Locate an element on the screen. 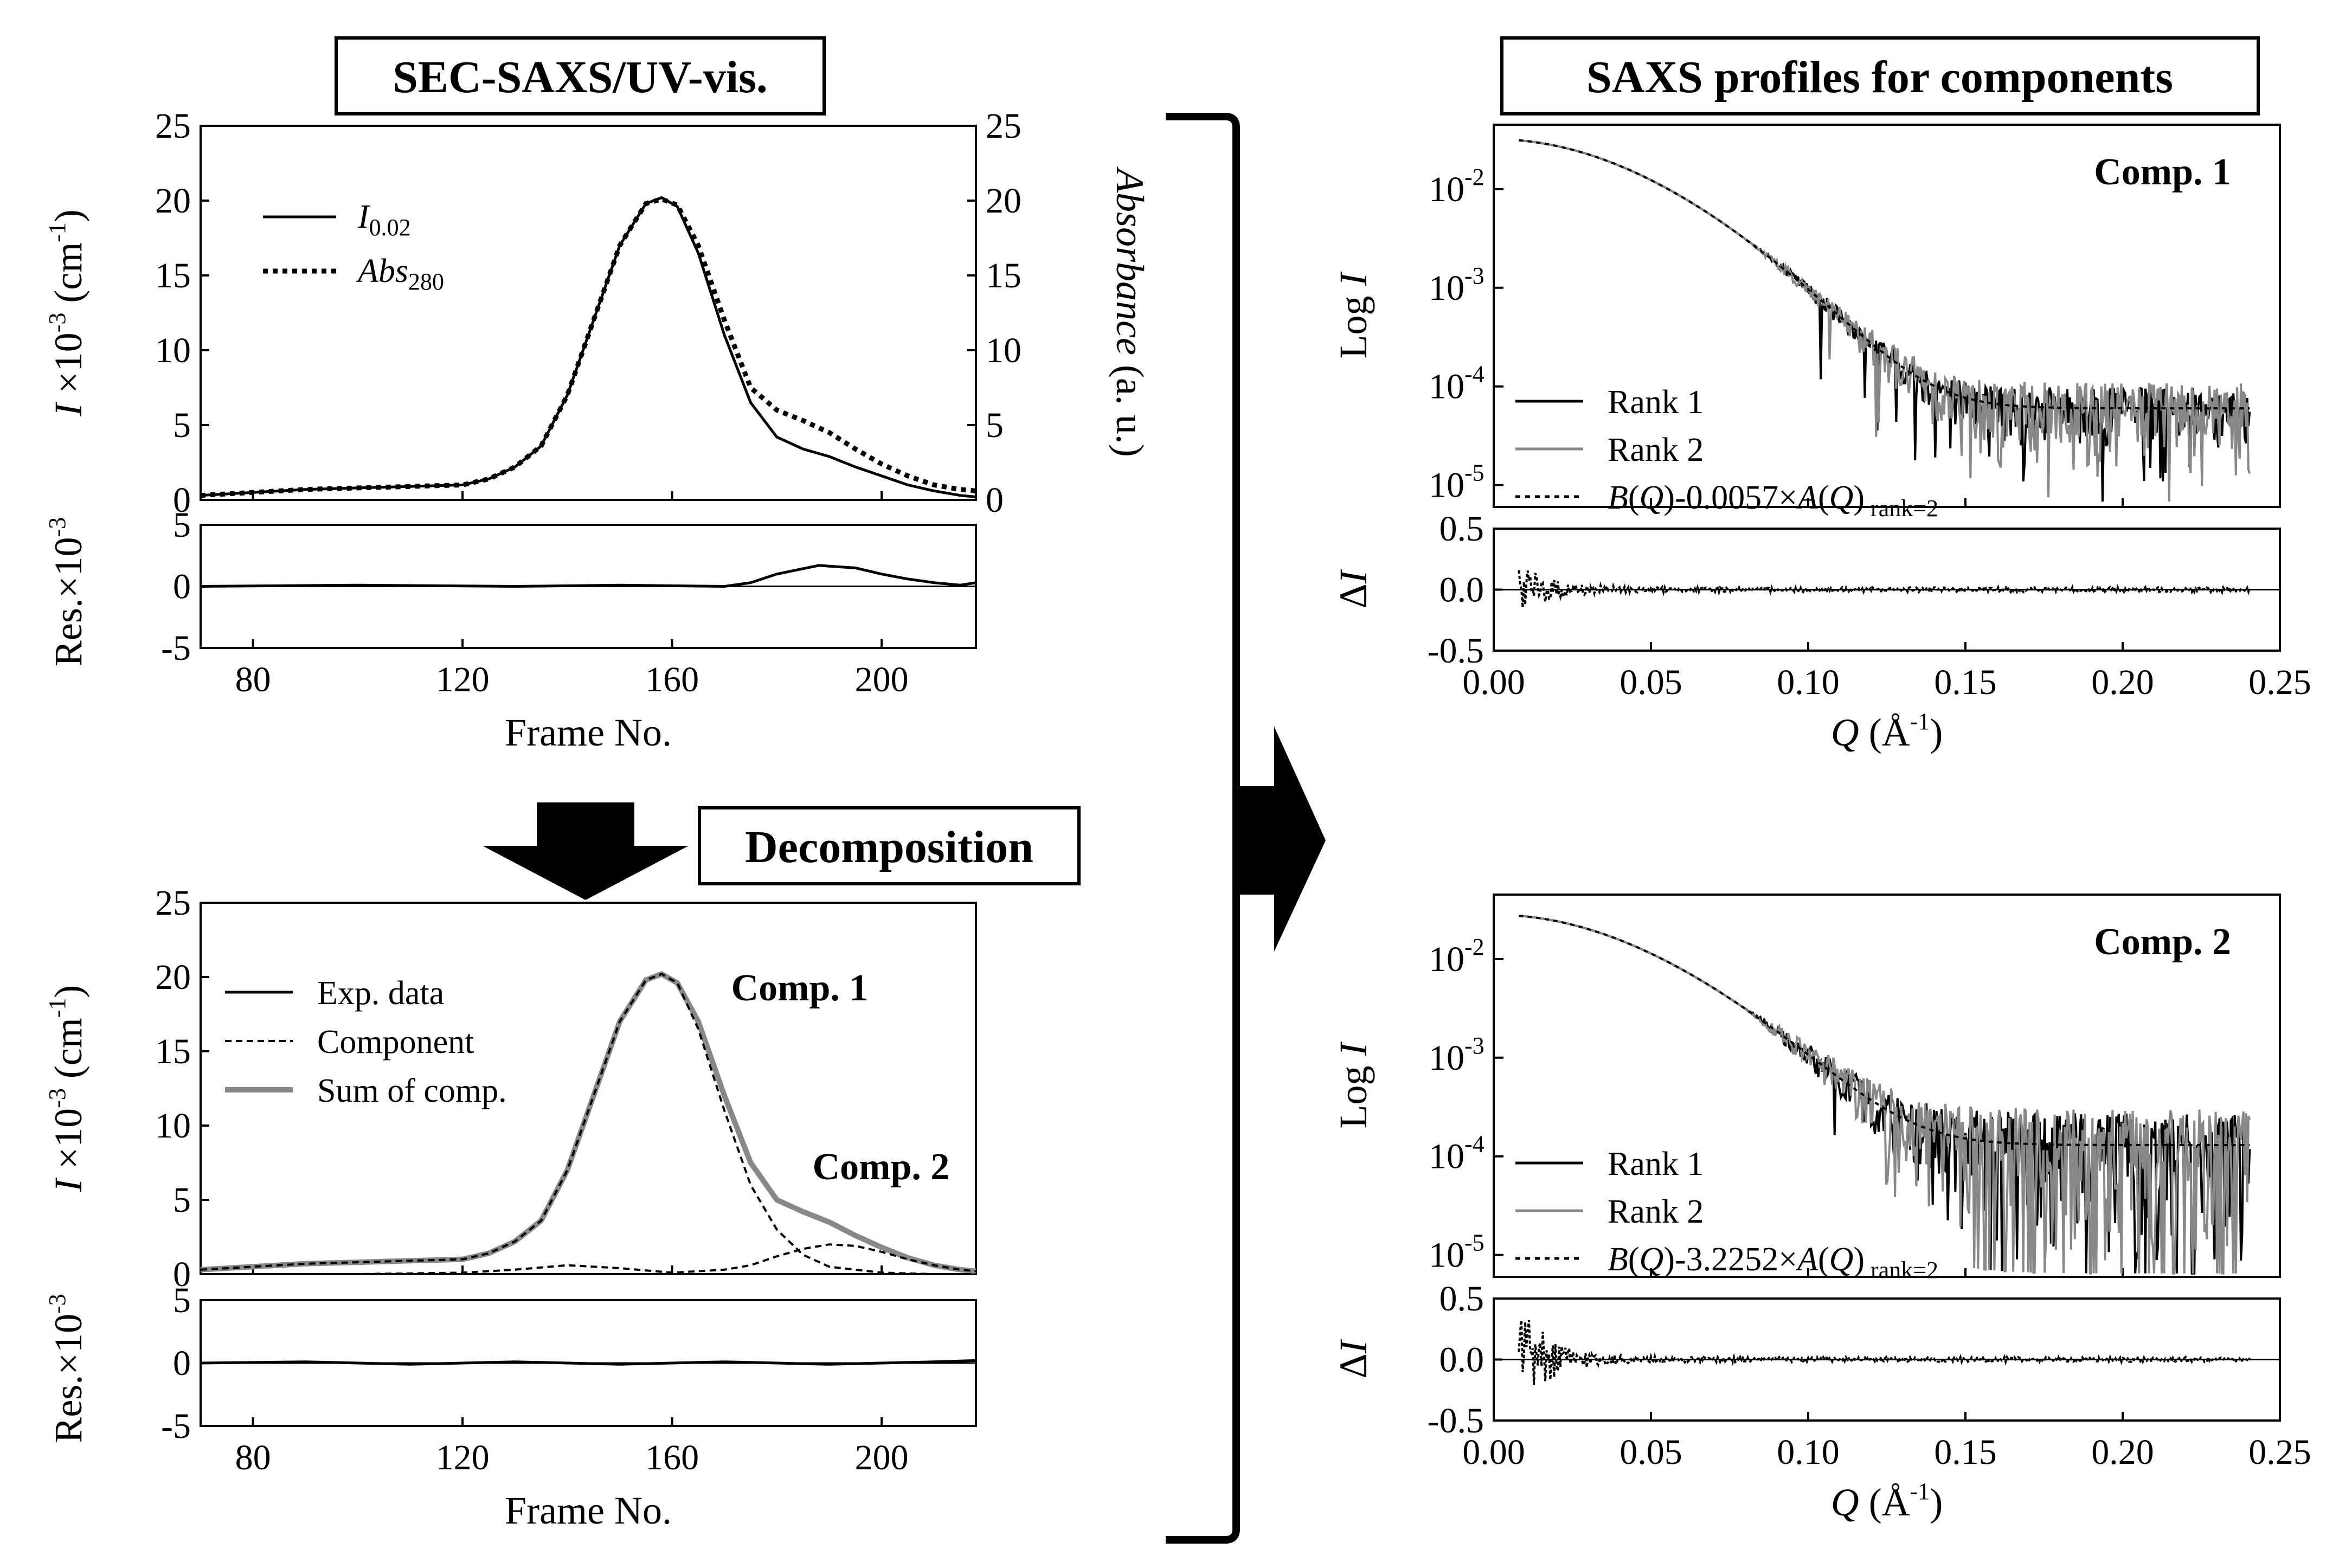  title-box-decomposition: Decomposition is located at coordinates (889, 845).